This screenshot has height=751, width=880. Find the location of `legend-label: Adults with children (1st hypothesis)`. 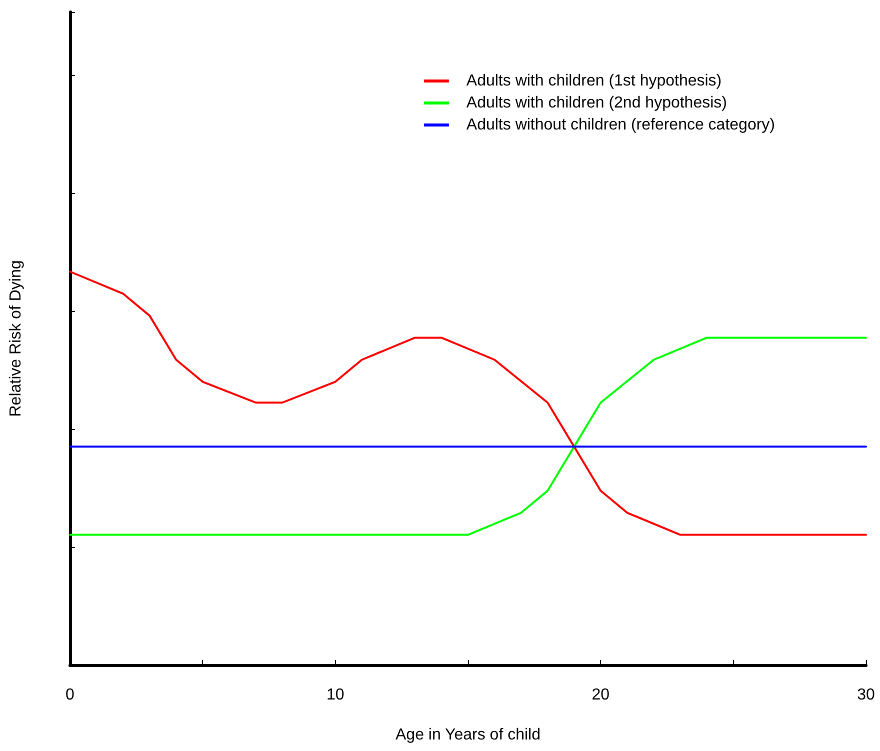

legend-label: Adults with children (1st hypothesis) is located at coordinates (594, 81).